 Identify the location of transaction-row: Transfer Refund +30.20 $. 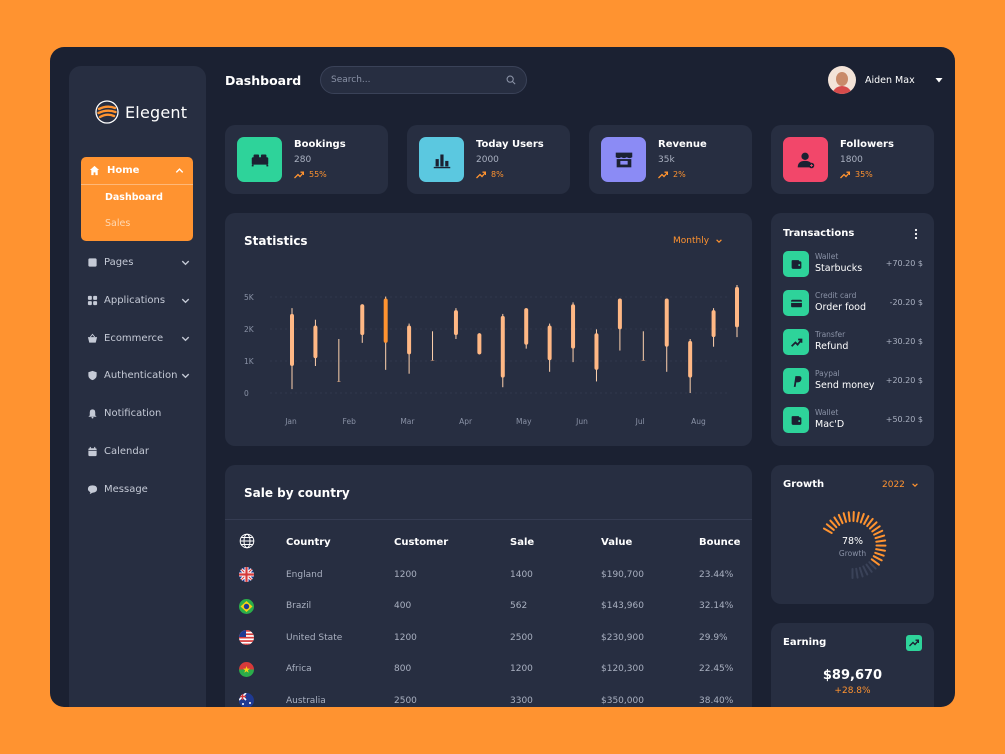
(853, 343).